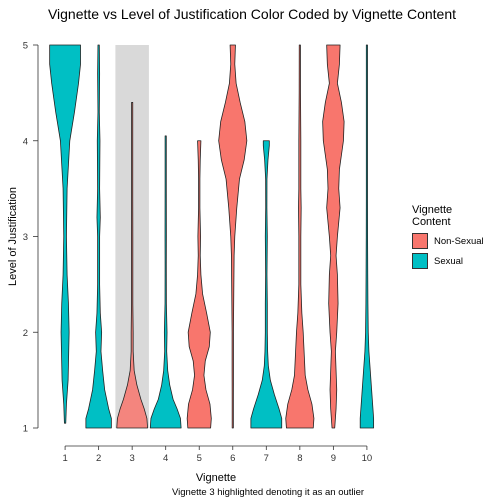  Describe the element at coordinates (420, 241) in the screenshot. I see `legend-swatch-non-sexual` at that location.